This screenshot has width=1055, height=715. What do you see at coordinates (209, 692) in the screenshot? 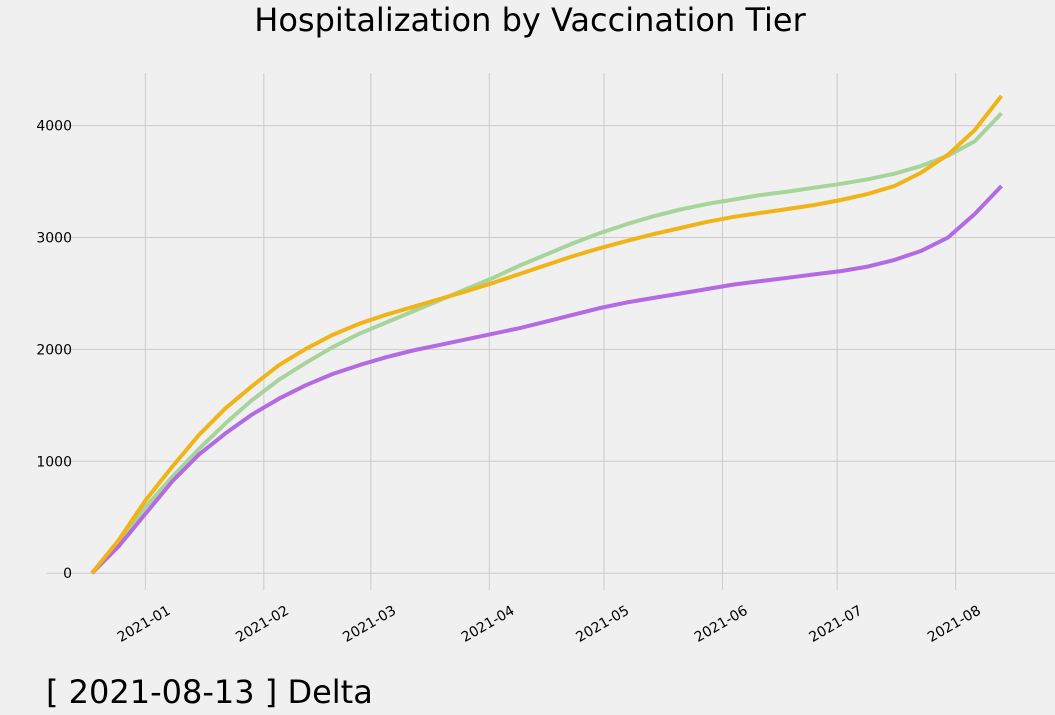
I see `annotation: [ 2021-08-13 ] Delta` at bounding box center [209, 692].